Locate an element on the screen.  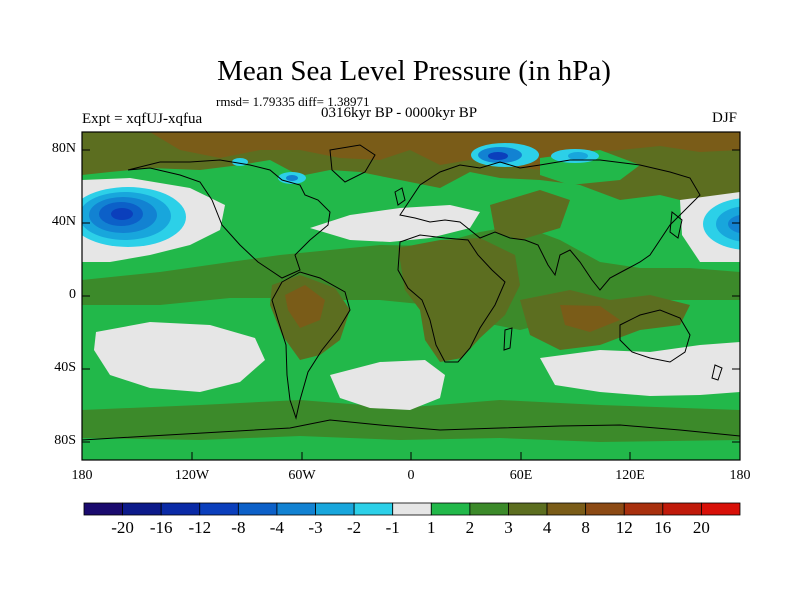
lat-label-80n: 80N is located at coordinates (63, 148).